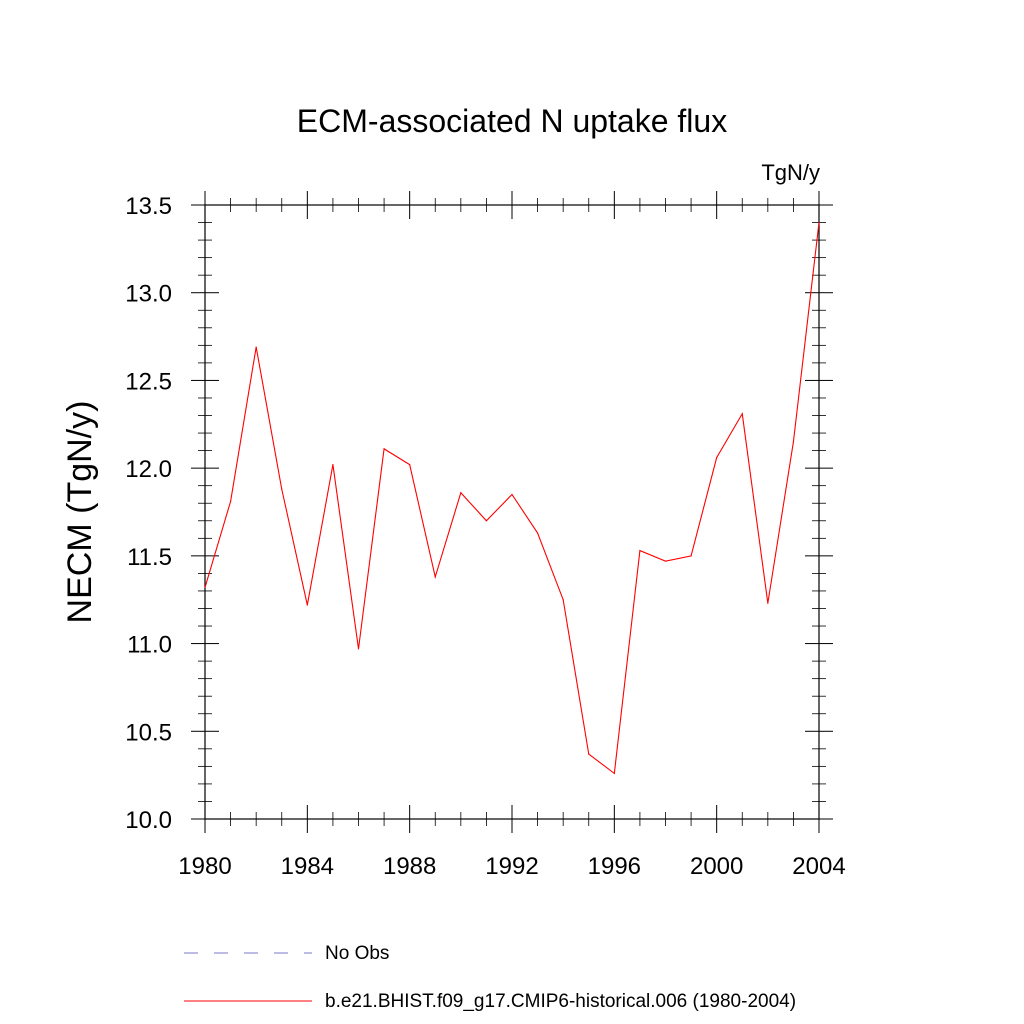 The image size is (1024, 1024). I want to click on y-tick-label: 12.0, so click(148, 469).